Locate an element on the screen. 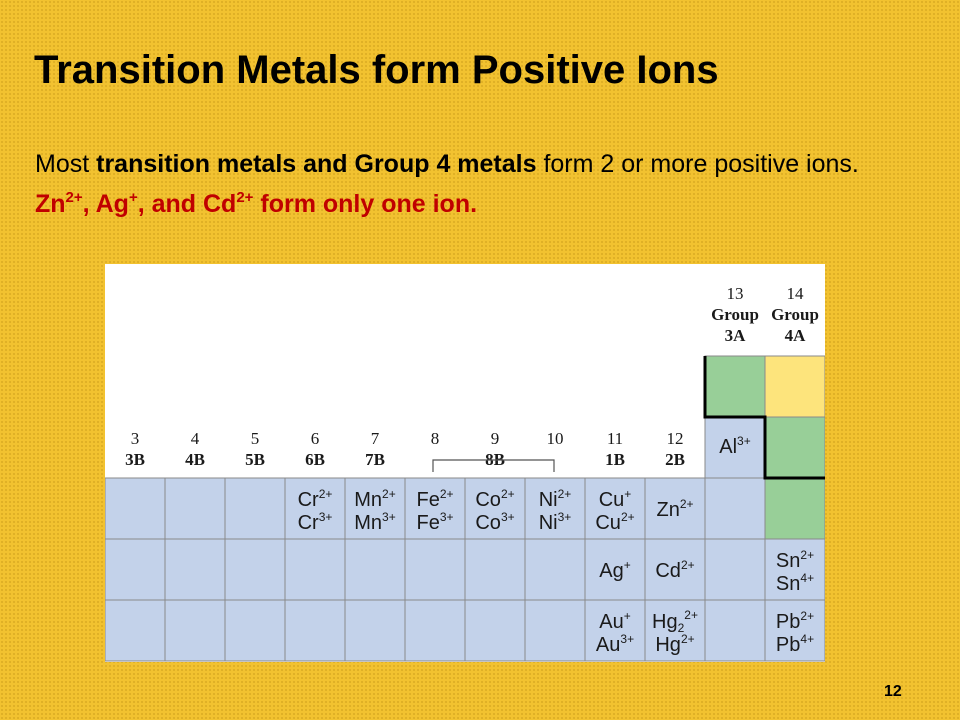  group-number: 4 is located at coordinates (195, 438).